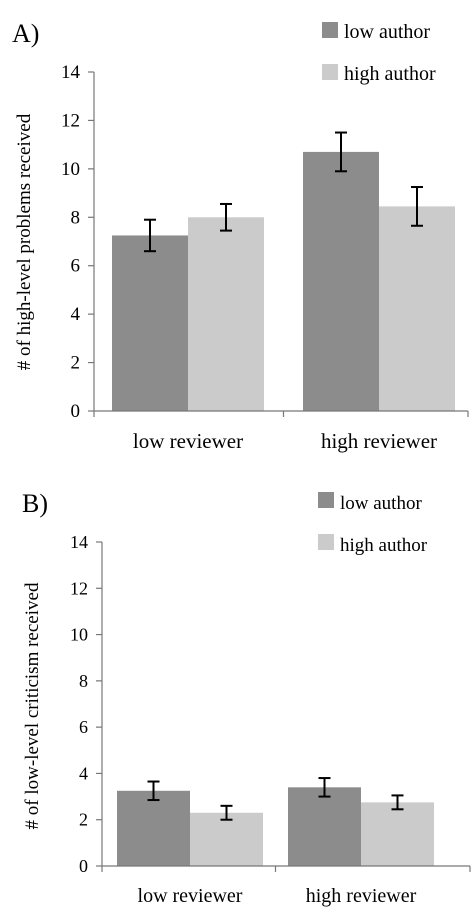 This screenshot has width=474, height=924. Describe the element at coordinates (326, 542) in the screenshot. I see `legend-swatch-high-author-b` at that location.